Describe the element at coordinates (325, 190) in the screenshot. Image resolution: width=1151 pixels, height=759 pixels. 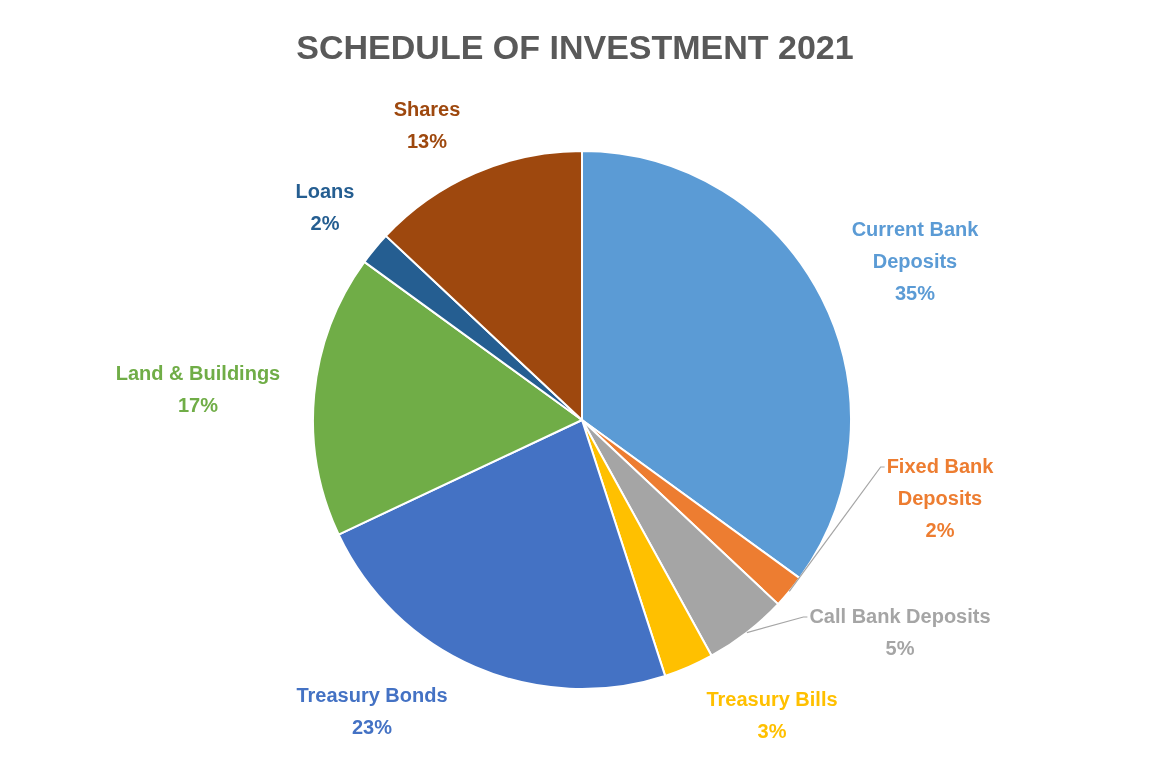
I see `slice-label: Loans` at that location.